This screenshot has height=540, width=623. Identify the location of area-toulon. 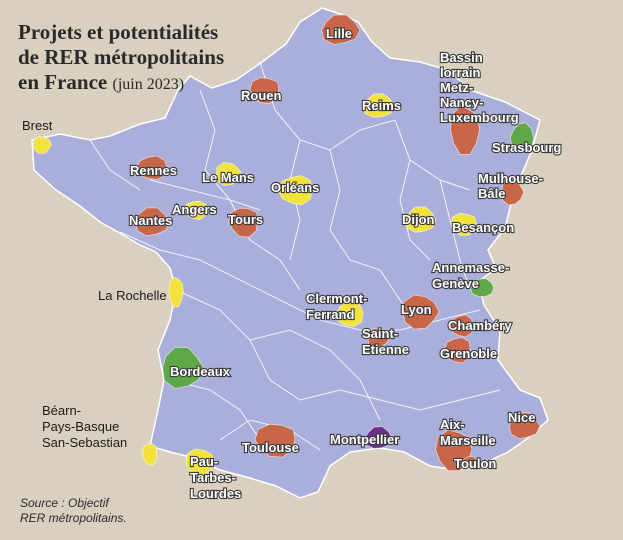
(470, 461).